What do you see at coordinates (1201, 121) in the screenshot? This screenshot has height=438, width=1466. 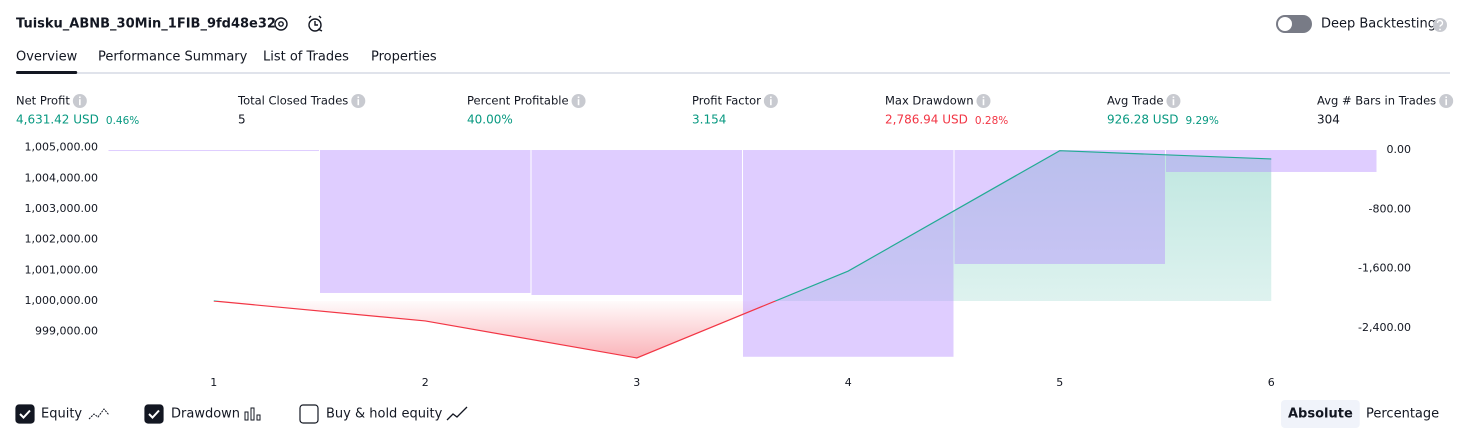 I see `metric-percent: 9.29%` at bounding box center [1201, 121].